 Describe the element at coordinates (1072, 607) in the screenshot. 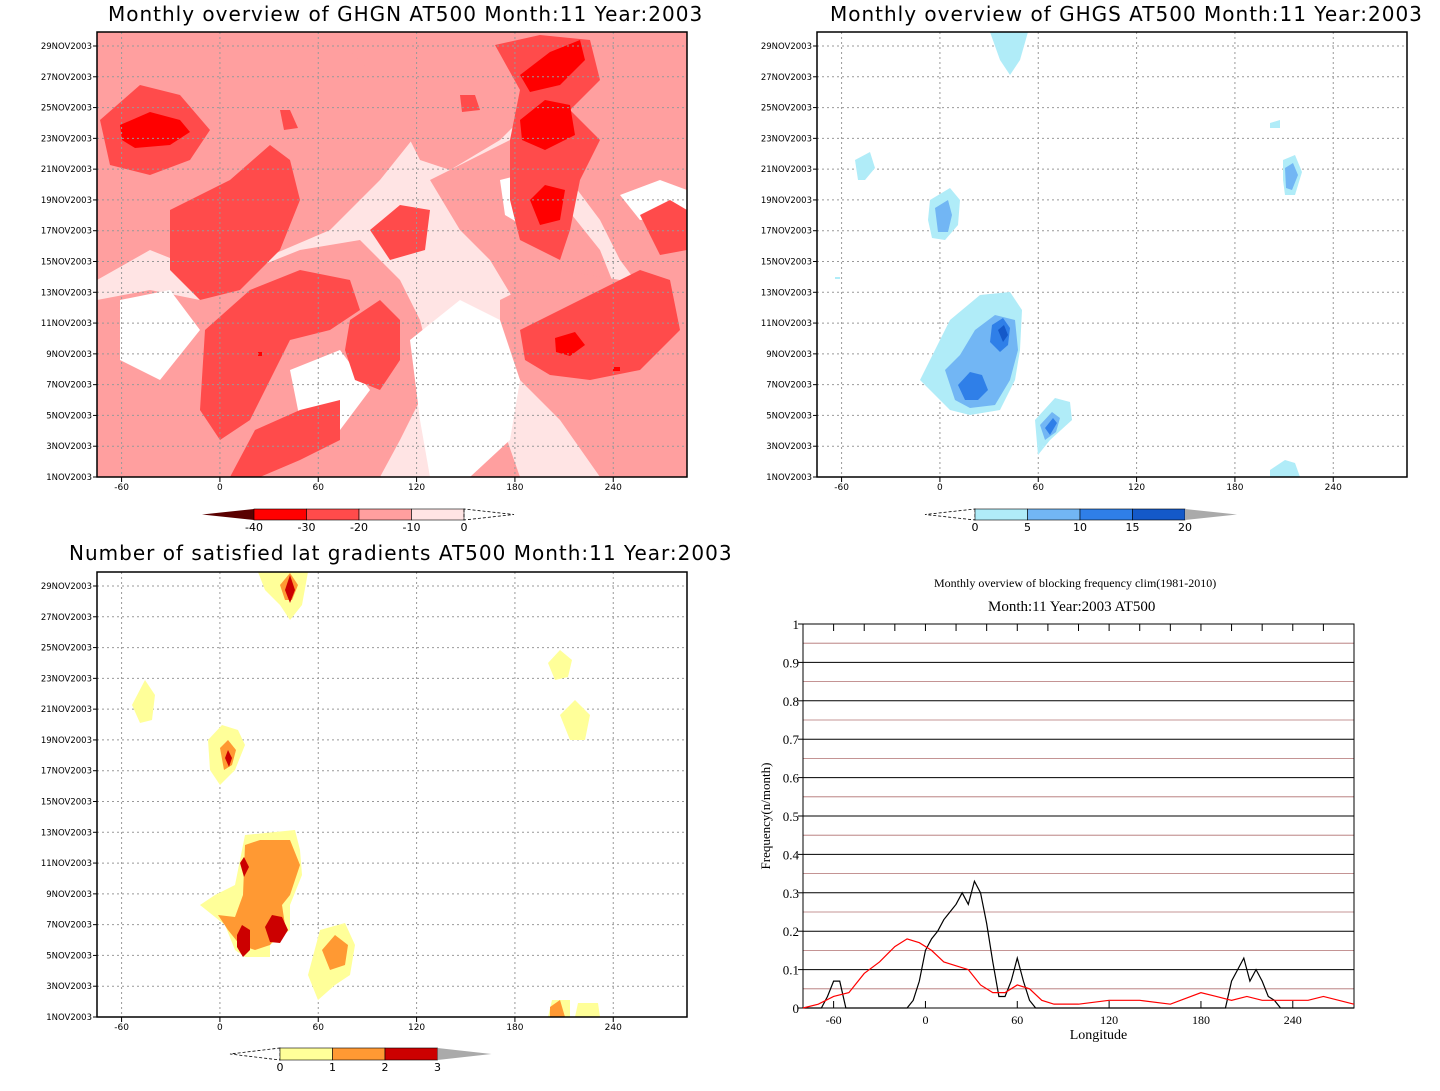

I see `blocking-subtitle: Month:11 Year:2003 AT500` at that location.